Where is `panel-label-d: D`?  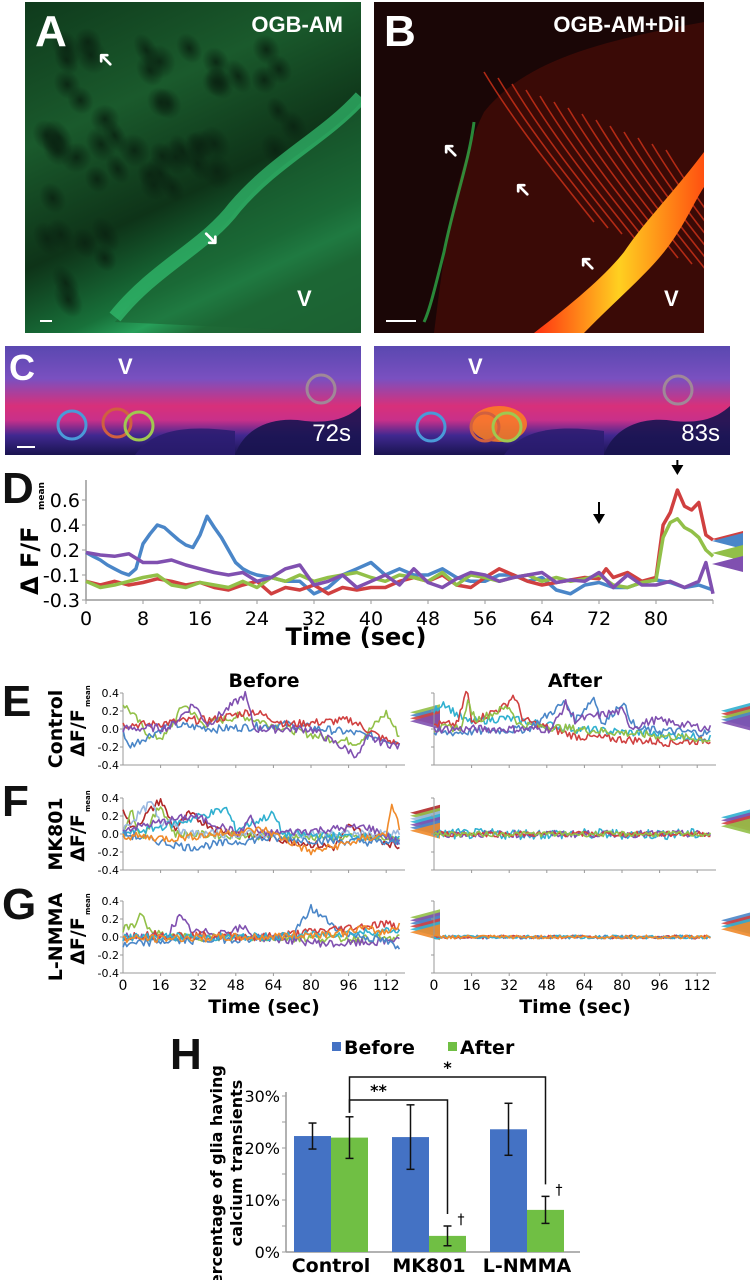
panel-label-d: D is located at coordinates (18, 488).